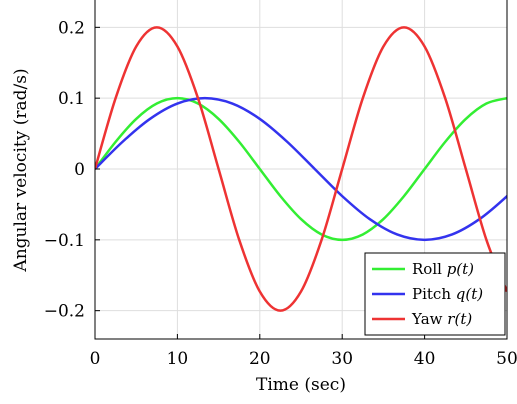 This screenshot has width=517, height=404. Describe the element at coordinates (459, 319) in the screenshot. I see `legend-label-var: r(t)` at that location.